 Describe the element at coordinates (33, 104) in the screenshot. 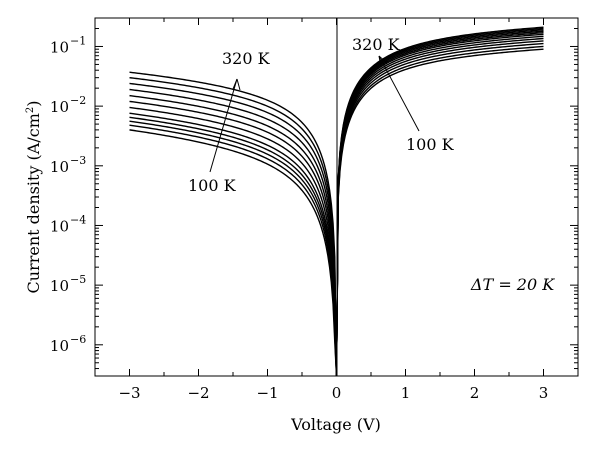

I see `y-axis-label-close: )` at that location.